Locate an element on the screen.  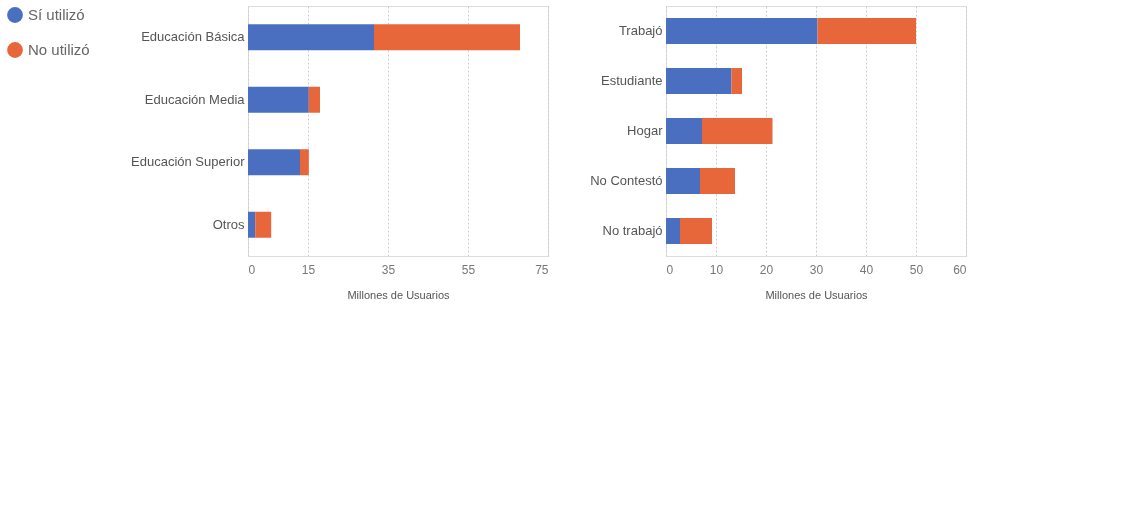
x-tick-label: 40 is located at coordinates (866, 269).